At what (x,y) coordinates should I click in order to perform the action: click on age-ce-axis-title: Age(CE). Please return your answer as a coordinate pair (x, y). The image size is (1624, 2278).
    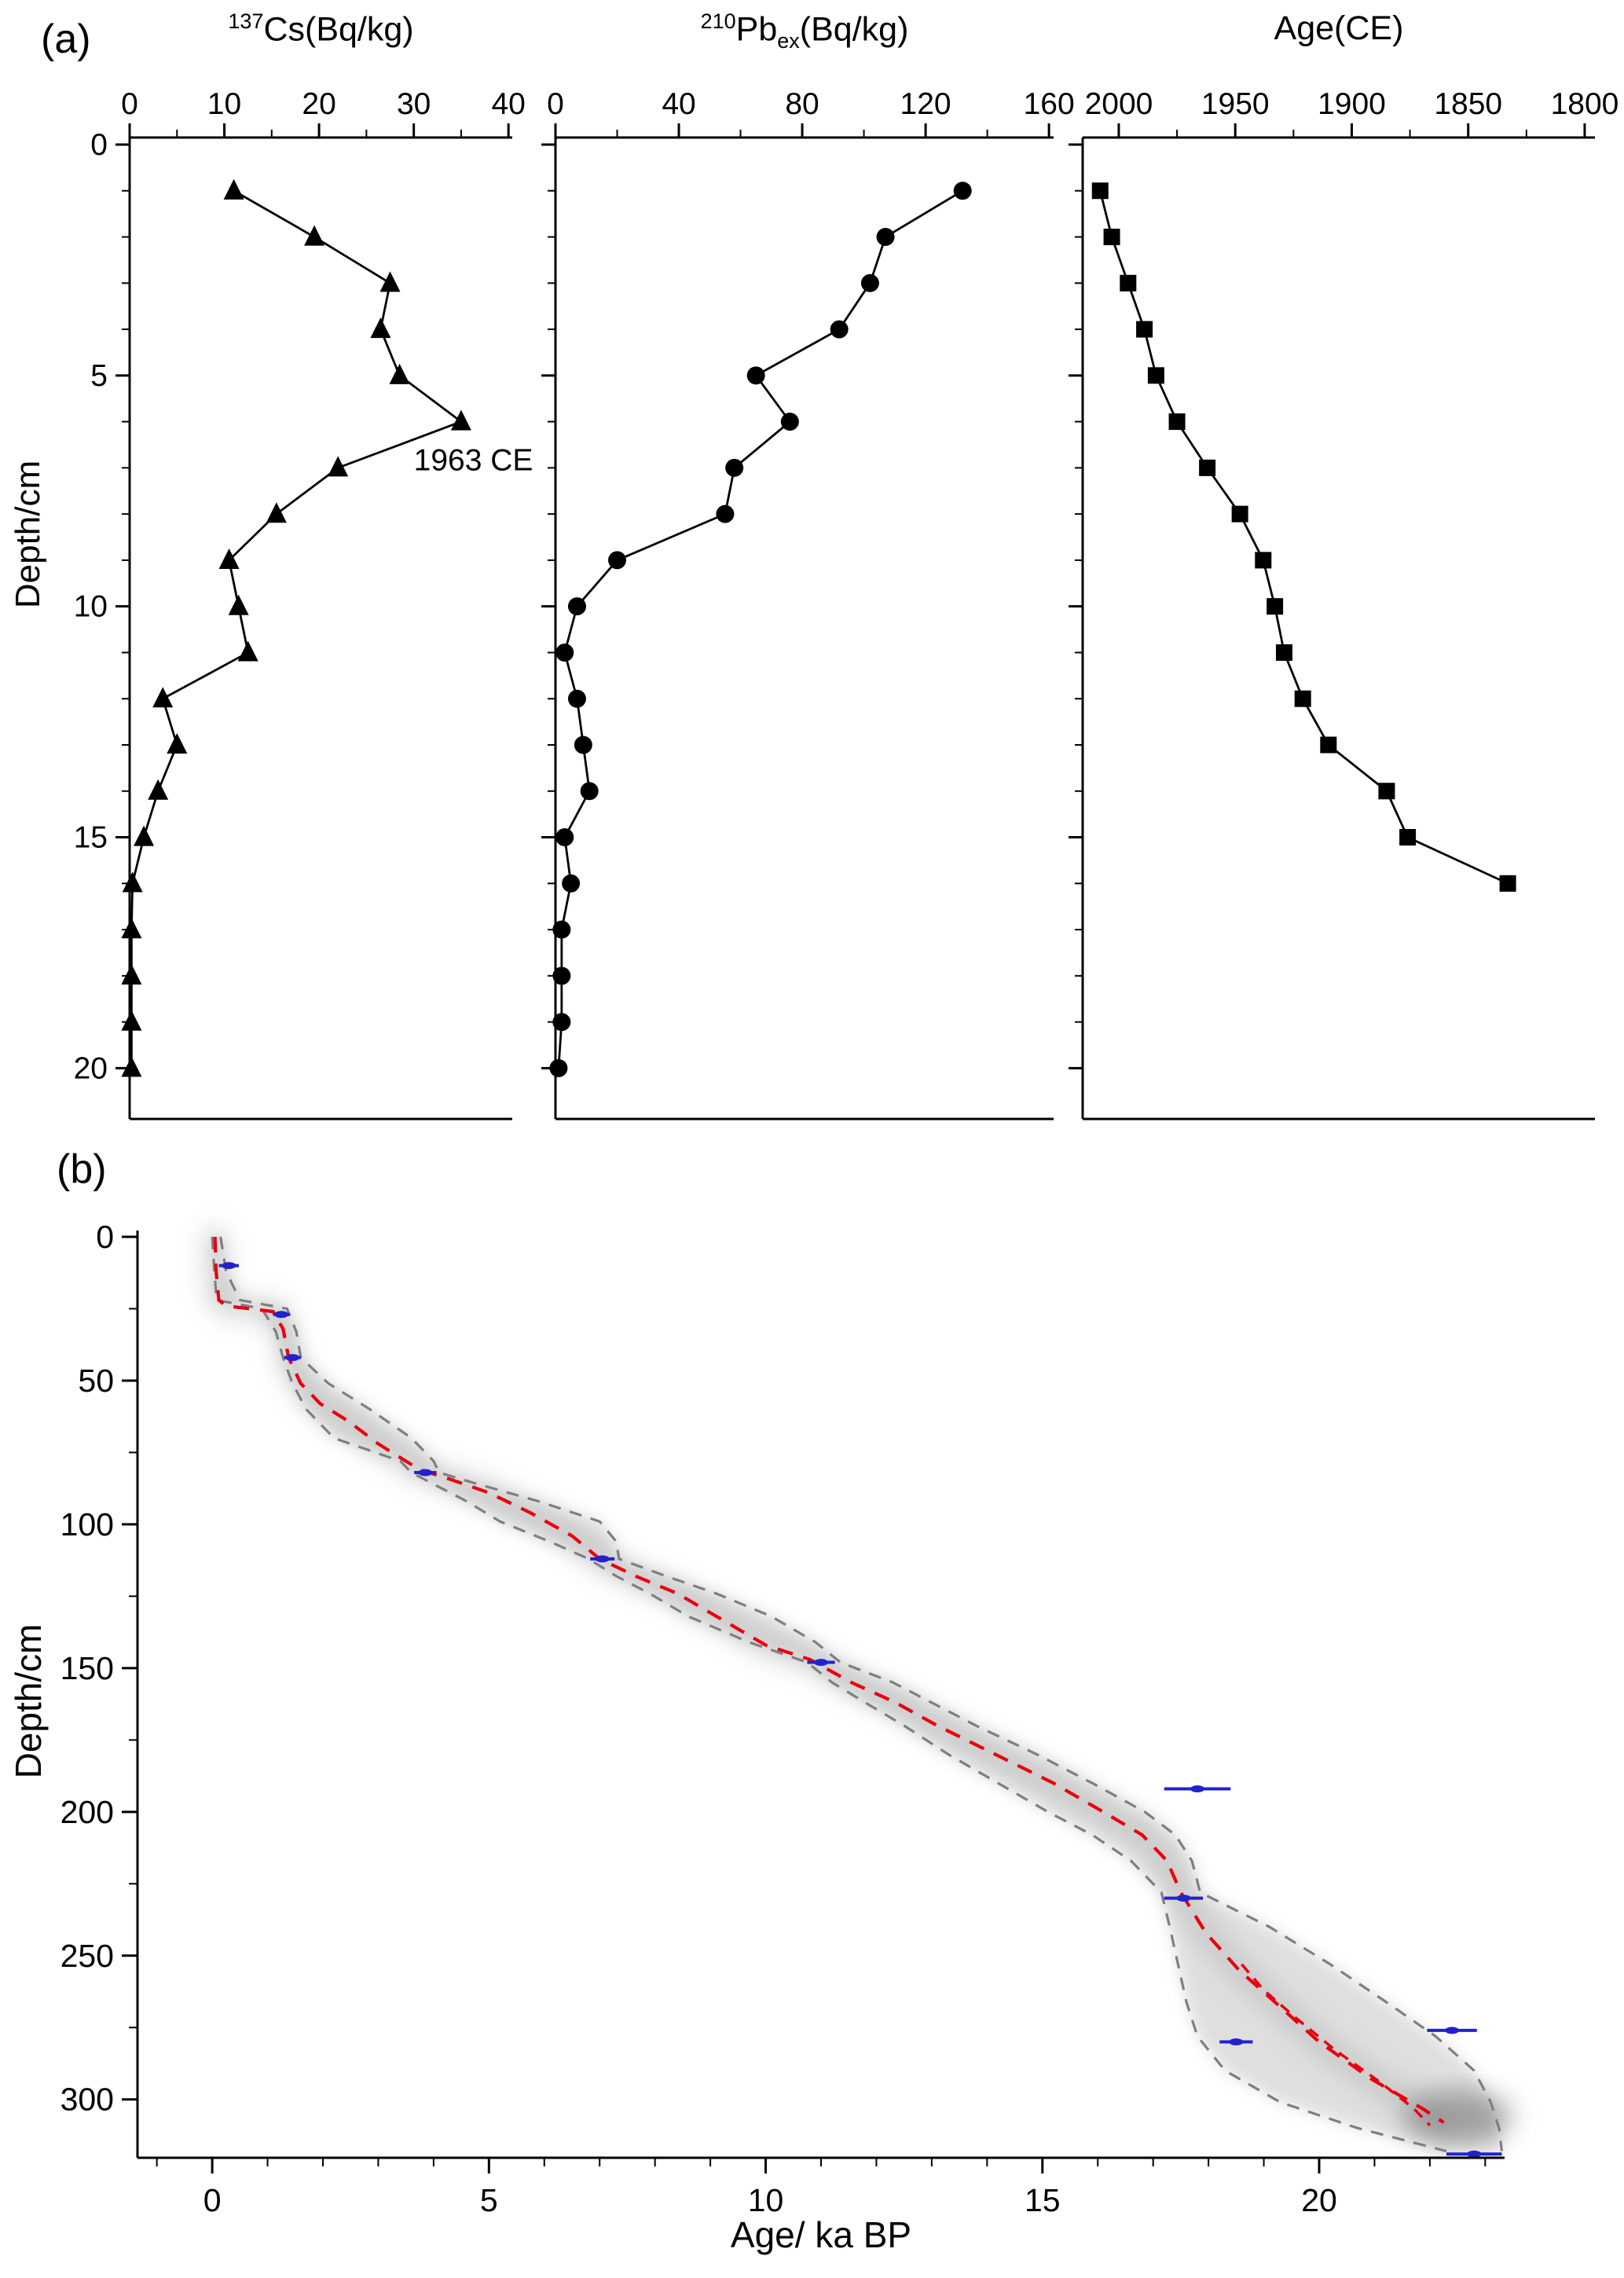
    Looking at the image, I should click on (1339, 28).